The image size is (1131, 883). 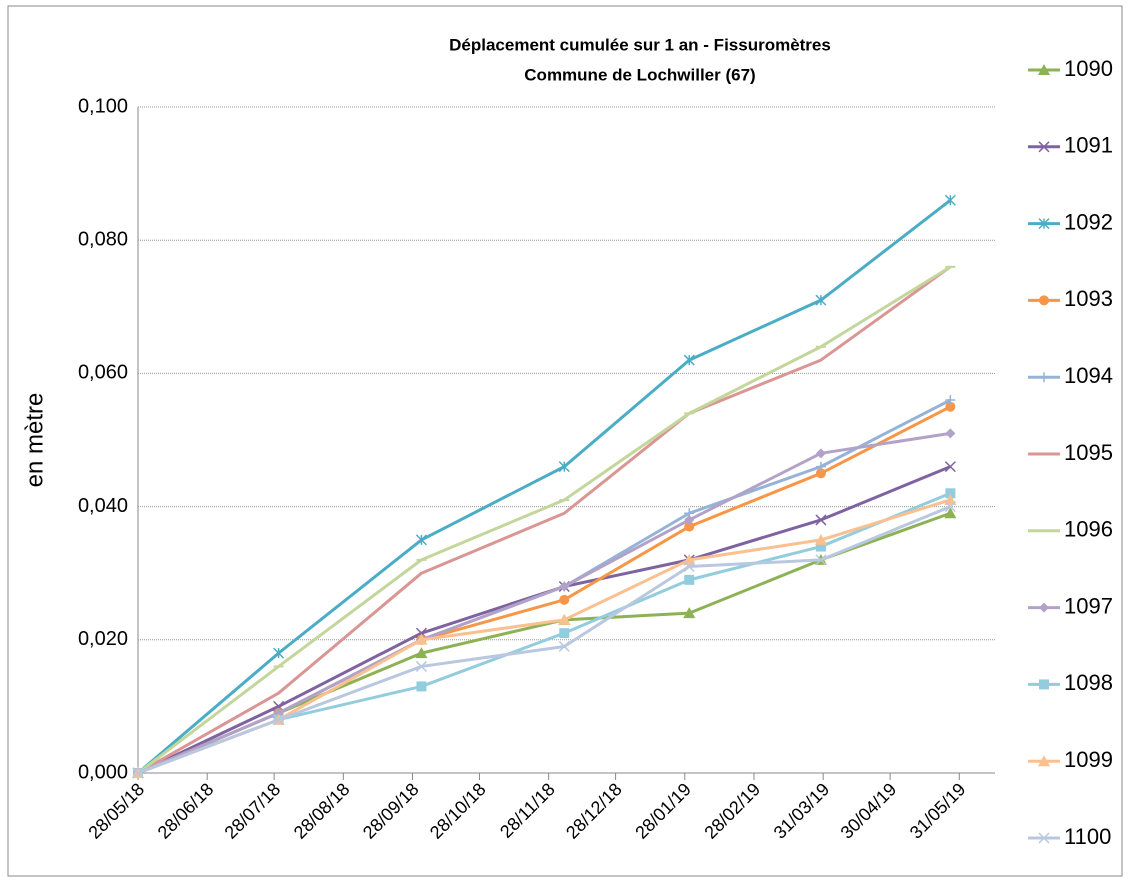 What do you see at coordinates (103, 373) in the screenshot?
I see `y-tick-label: 0,060` at bounding box center [103, 373].